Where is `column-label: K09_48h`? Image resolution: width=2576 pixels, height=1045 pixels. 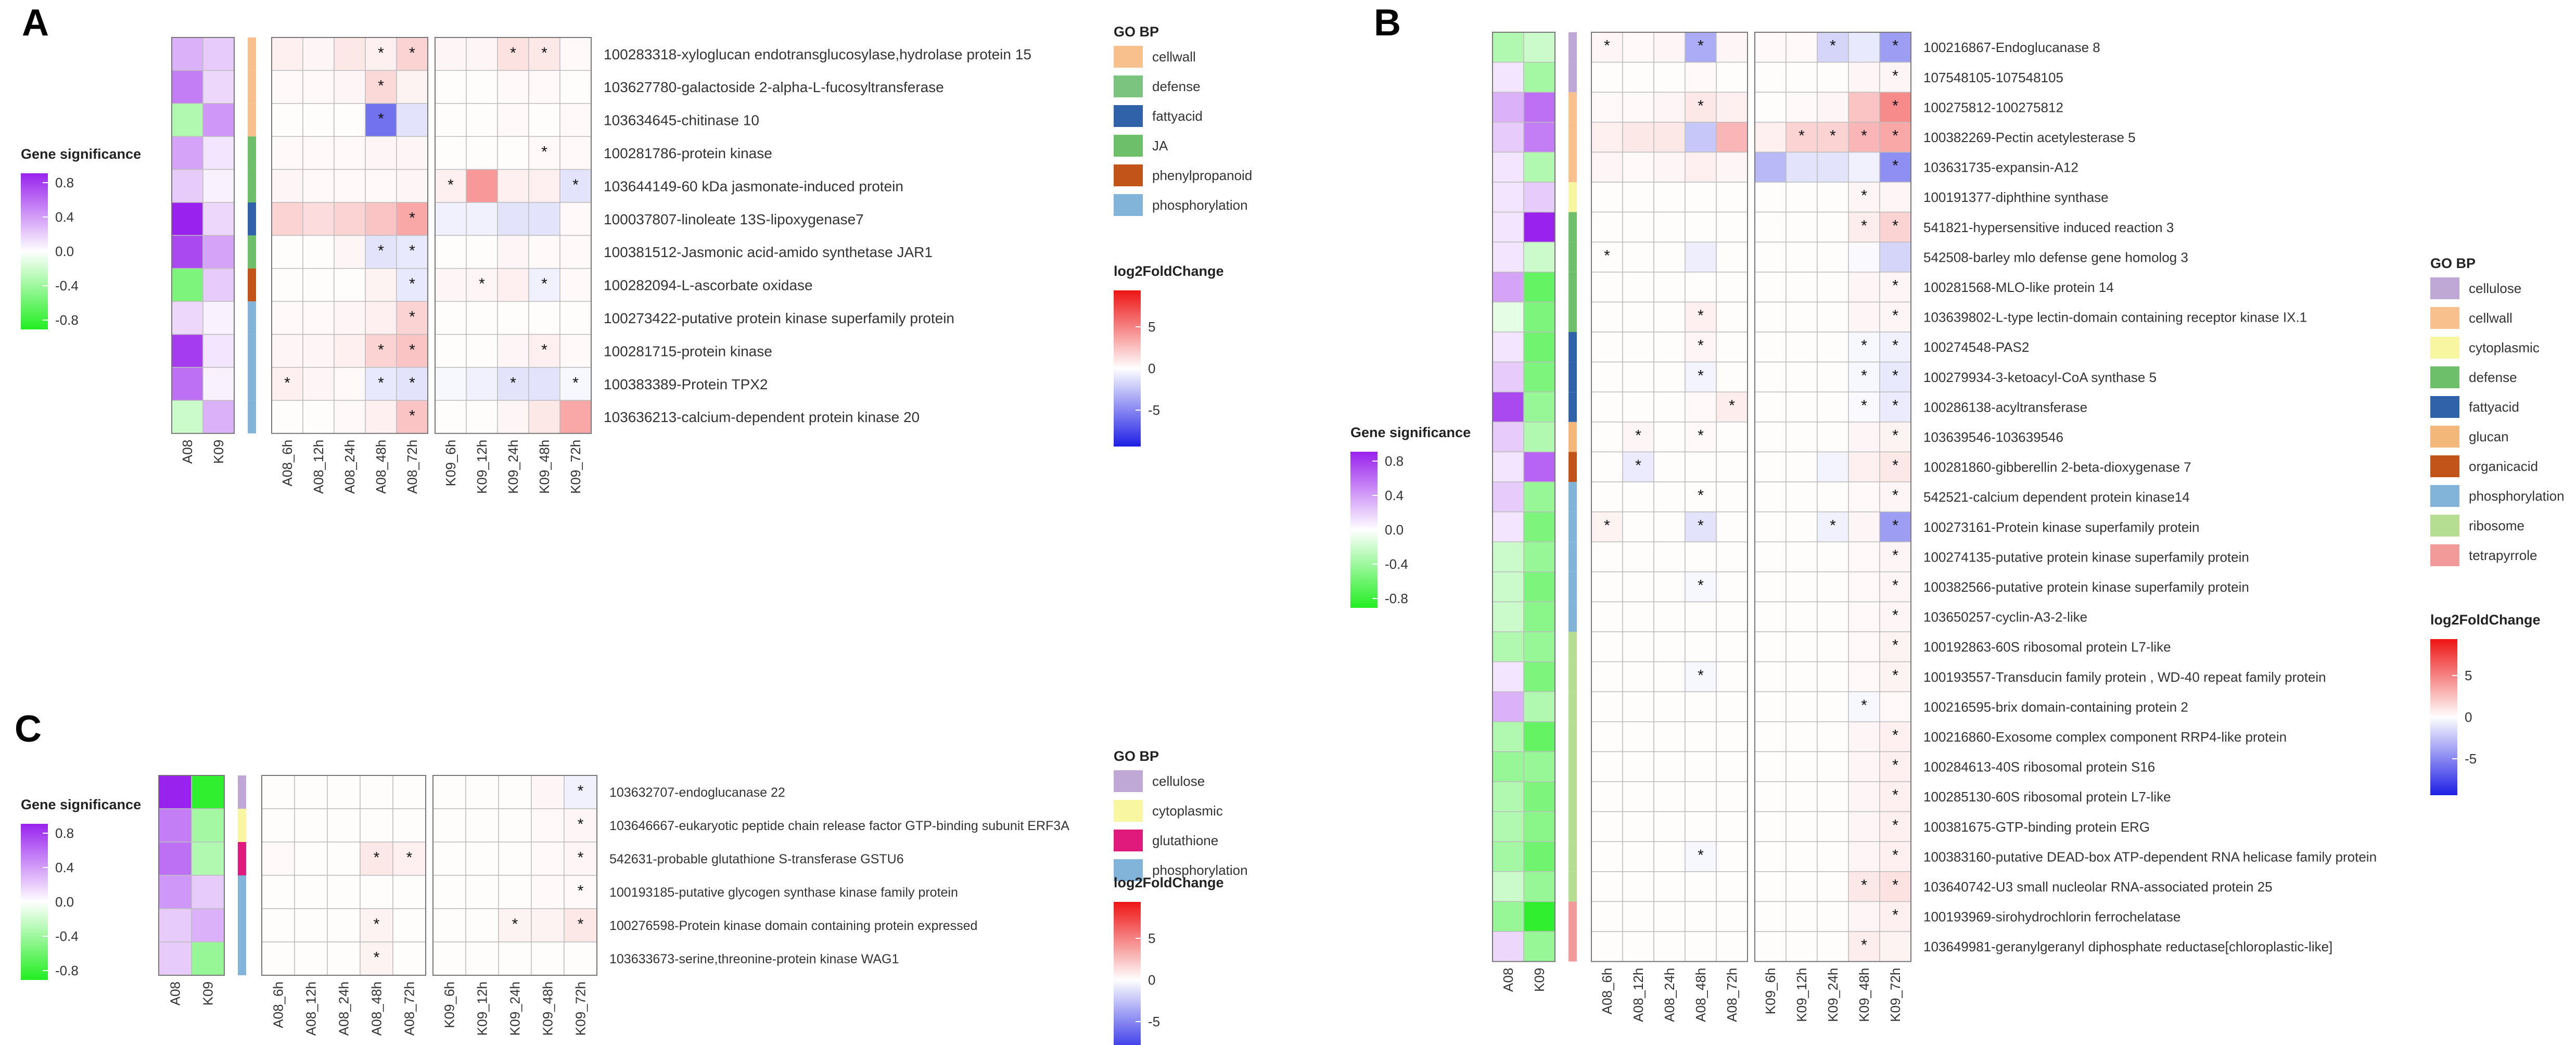
column-label: K09_48h is located at coordinates (548, 1009).